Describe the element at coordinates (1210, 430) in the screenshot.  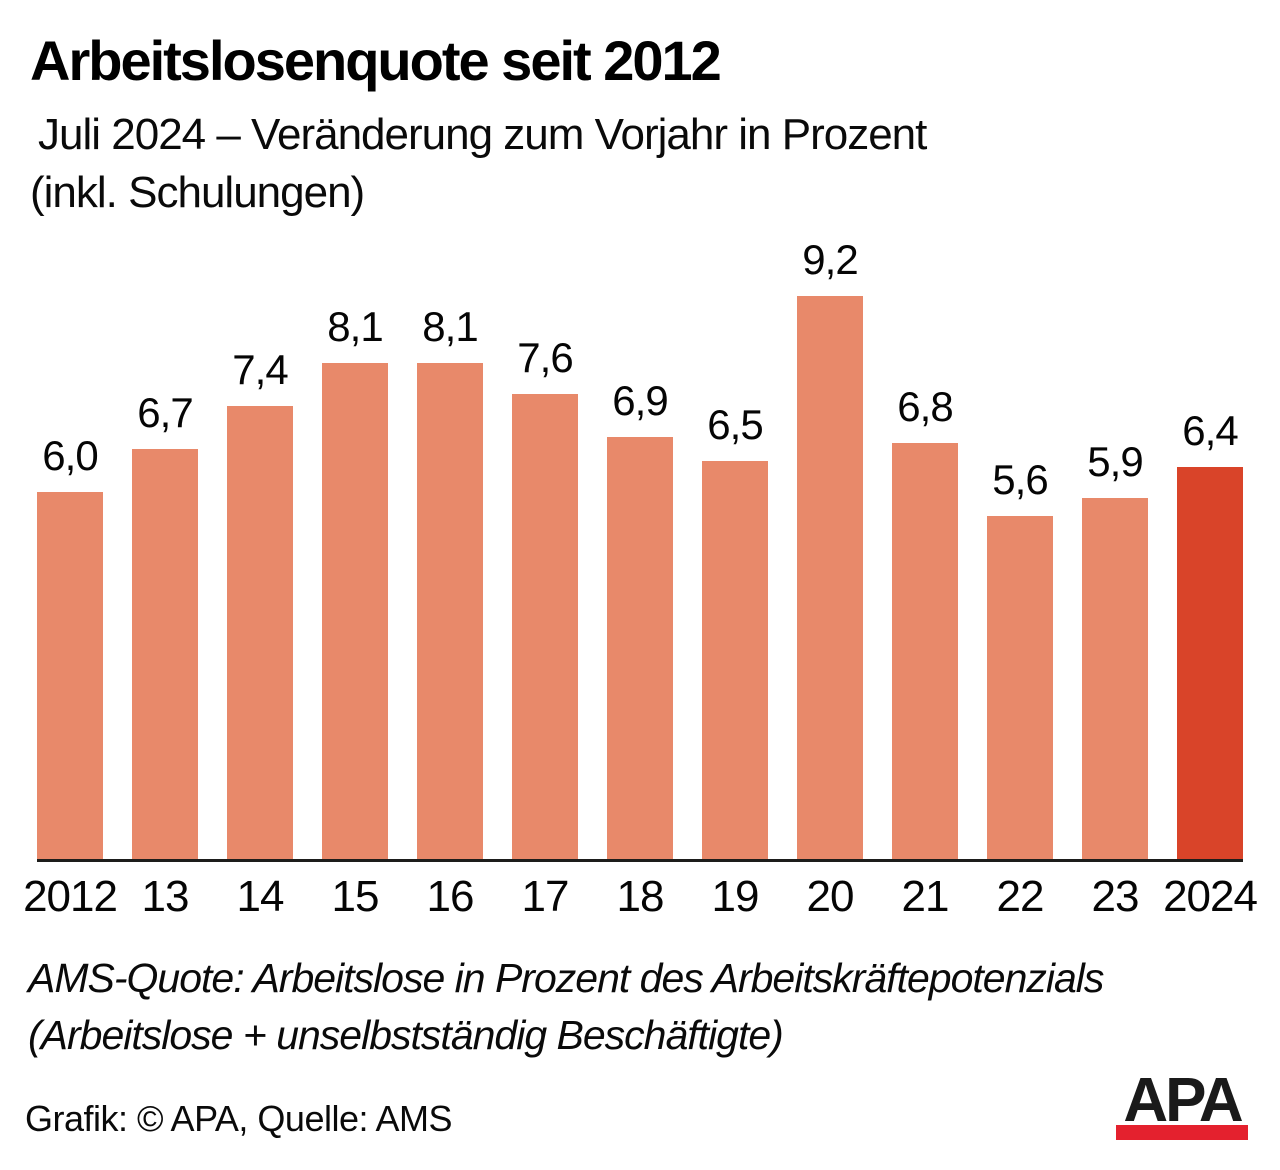
I see `bar-value-label: 6,4` at that location.